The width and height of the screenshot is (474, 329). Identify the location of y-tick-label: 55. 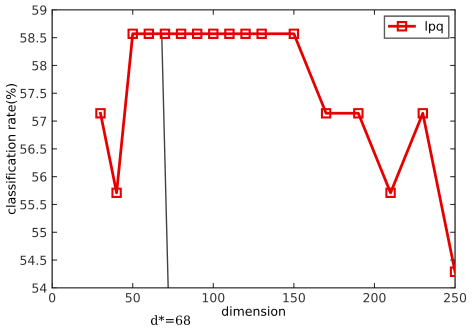
(39, 233).